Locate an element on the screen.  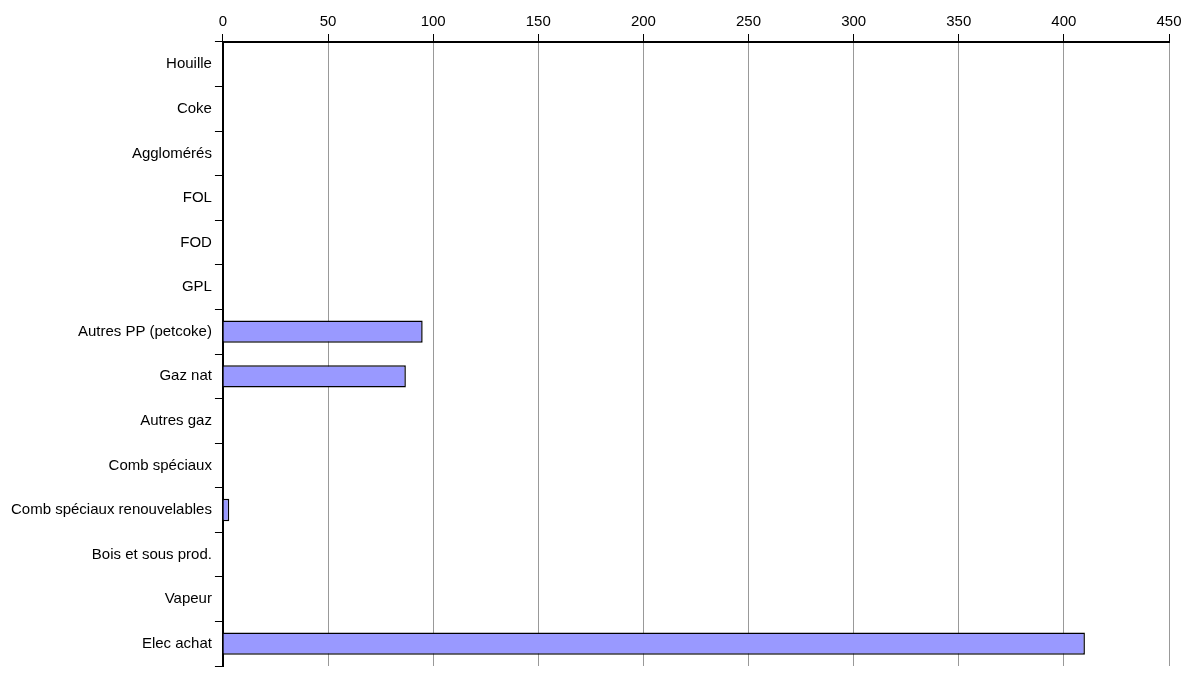
x-tick-label: 150 is located at coordinates (538, 21).